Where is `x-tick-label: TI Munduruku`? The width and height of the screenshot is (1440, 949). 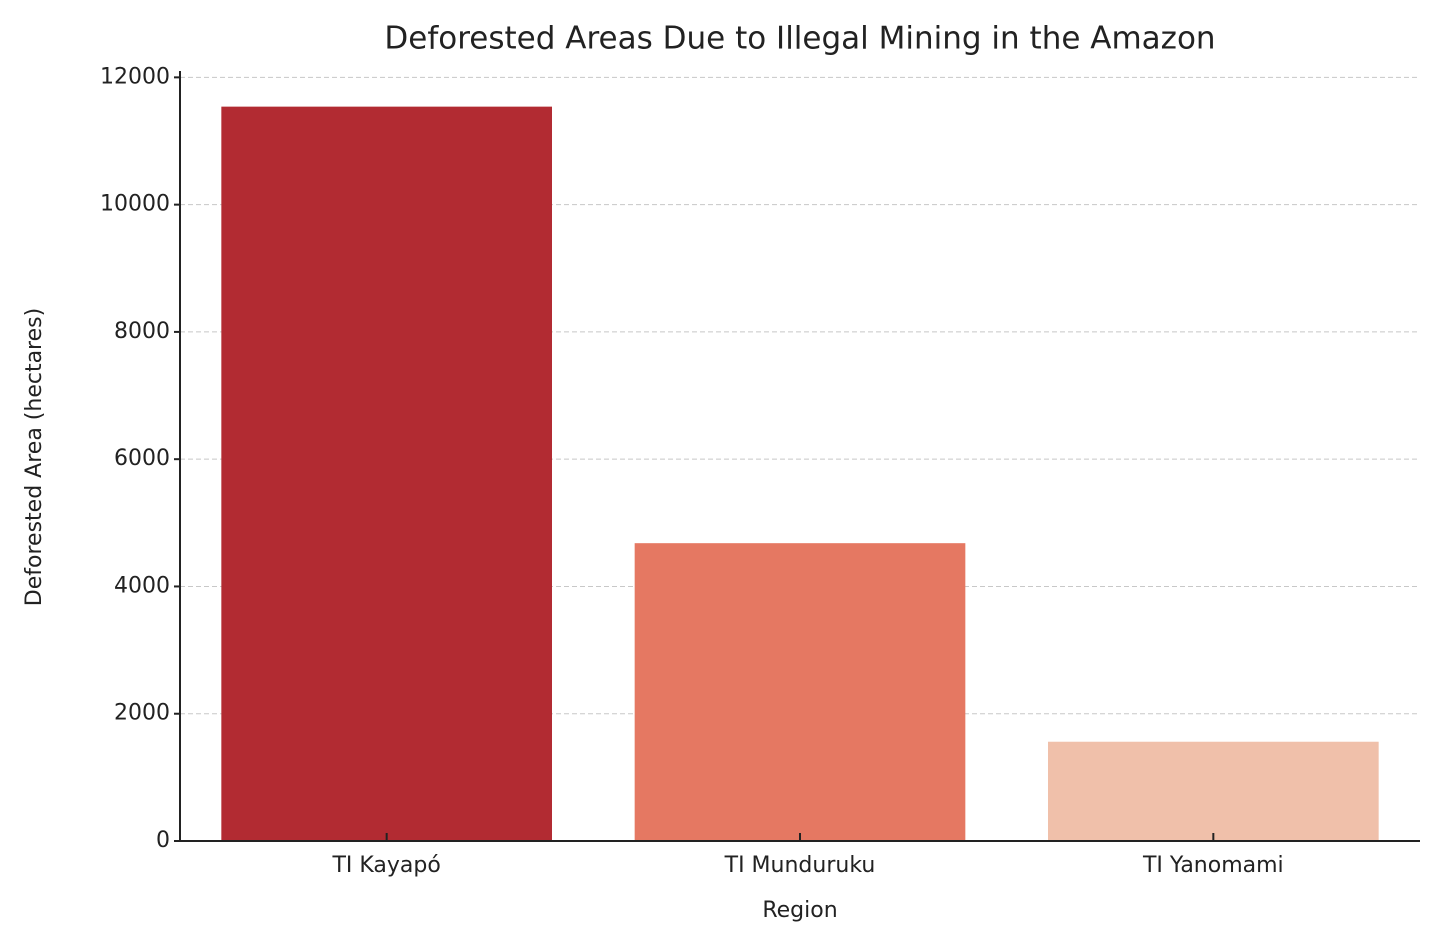 x-tick-label: TI Munduruku is located at coordinates (800, 865).